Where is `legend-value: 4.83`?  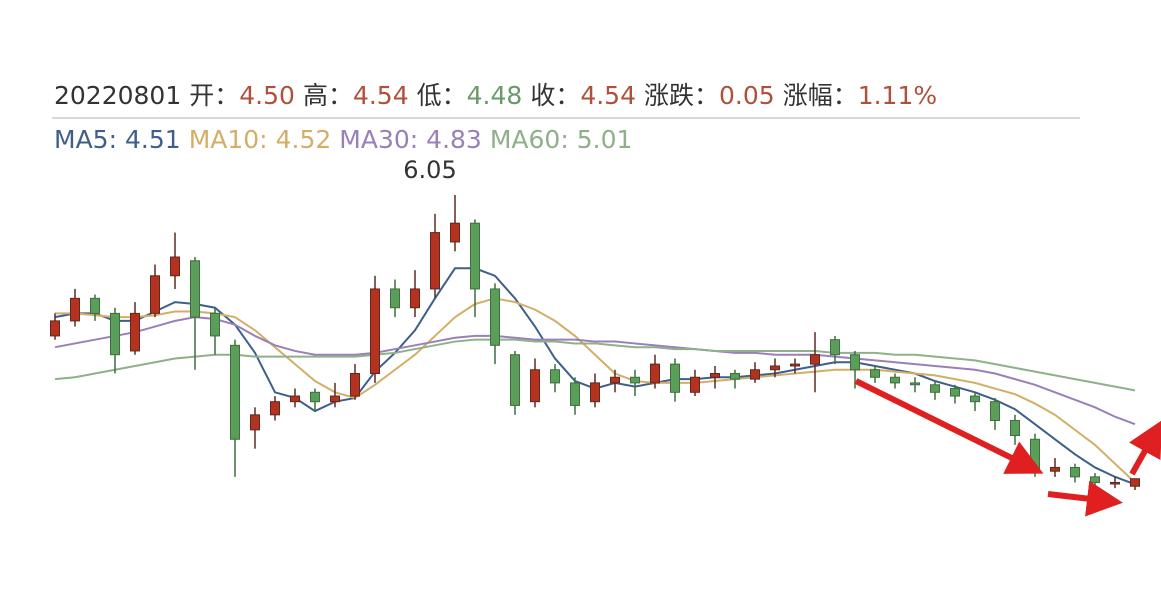
legend-value: 4.83 is located at coordinates (454, 139).